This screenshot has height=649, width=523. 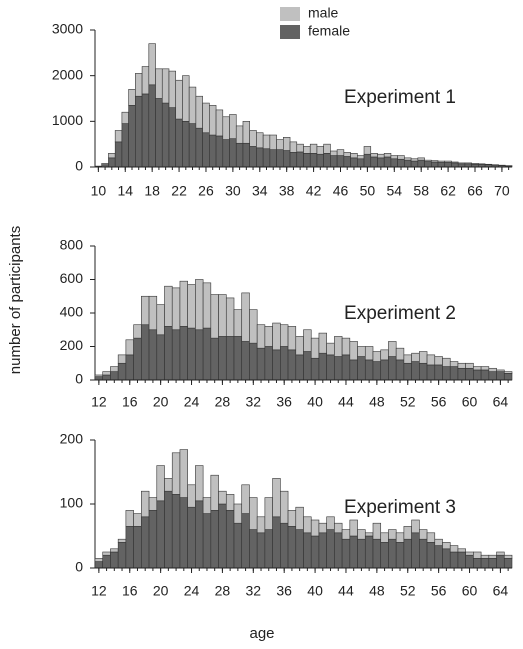 What do you see at coordinates (99, 591) in the screenshot?
I see `x-tick-label: 12` at bounding box center [99, 591].